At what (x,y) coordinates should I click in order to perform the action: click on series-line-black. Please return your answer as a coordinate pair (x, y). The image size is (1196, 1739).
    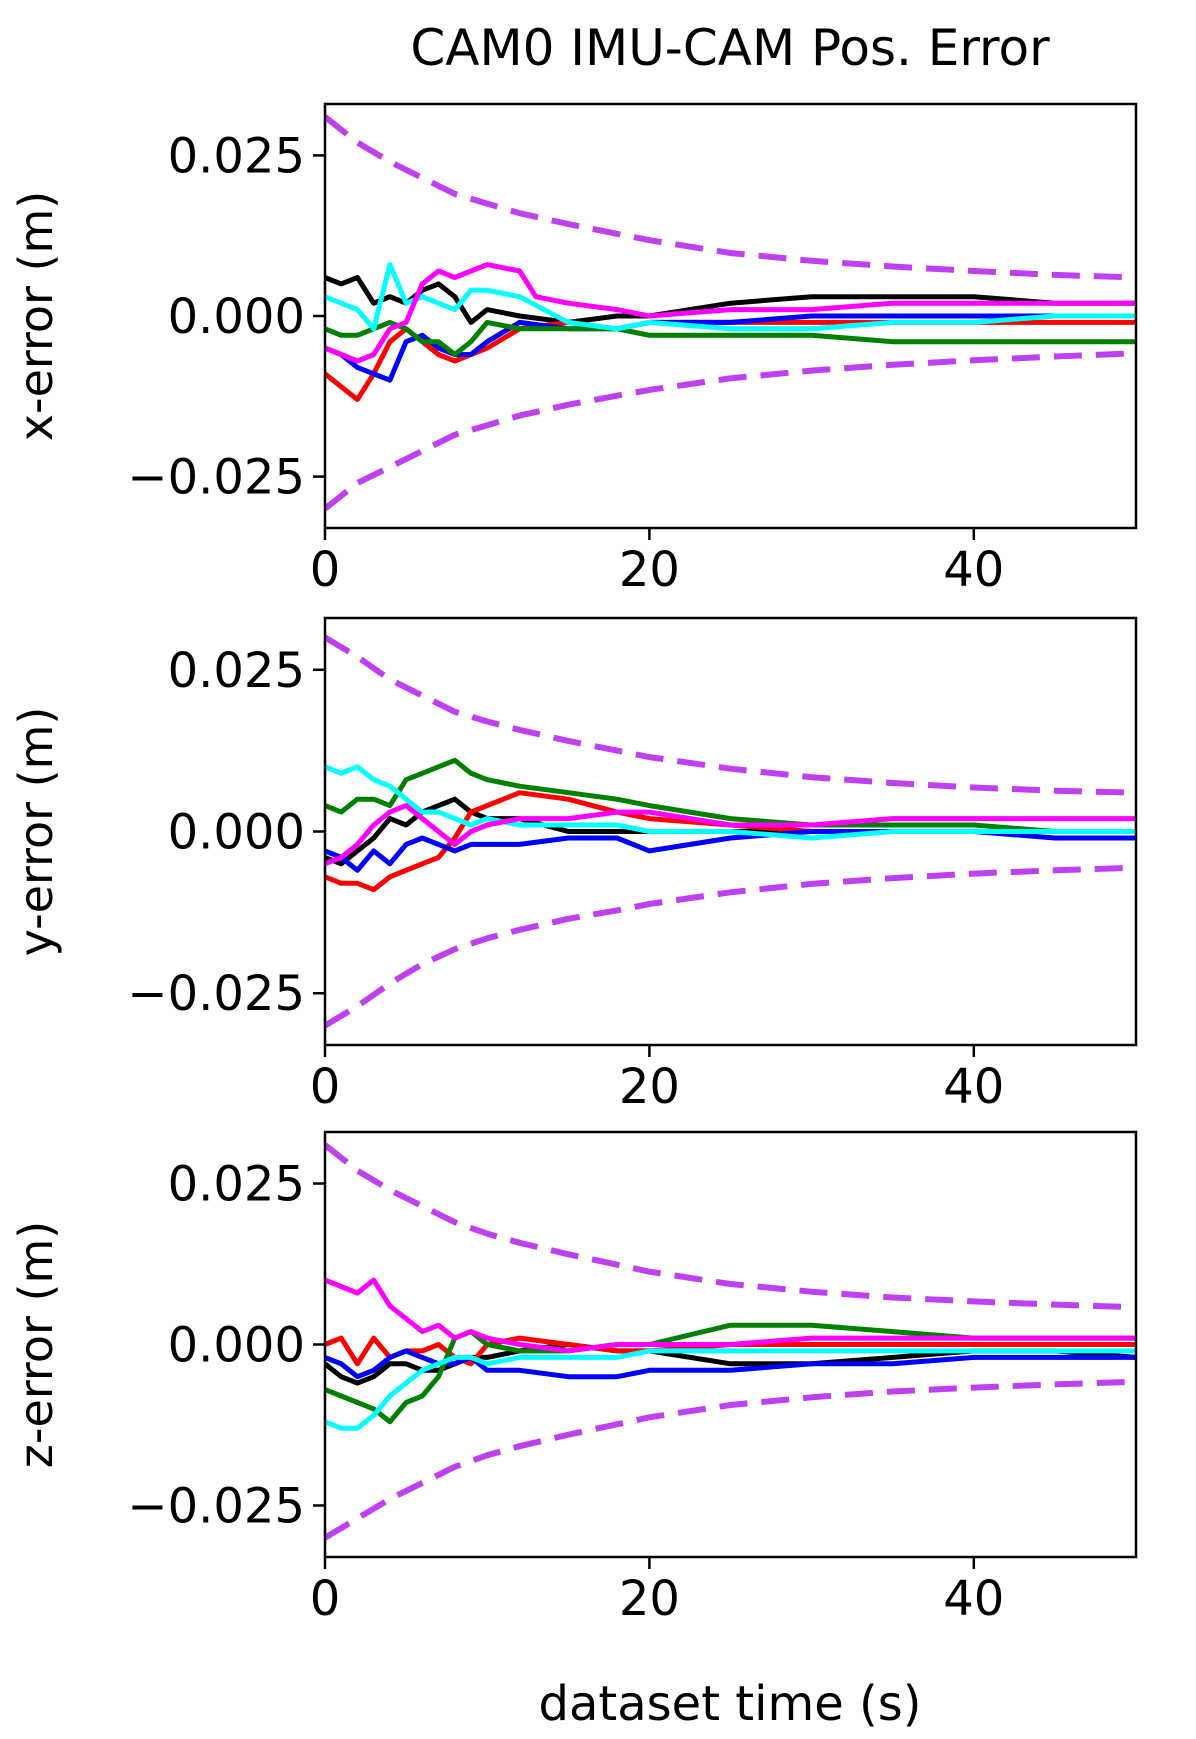
    Looking at the image, I should click on (730, 1364).